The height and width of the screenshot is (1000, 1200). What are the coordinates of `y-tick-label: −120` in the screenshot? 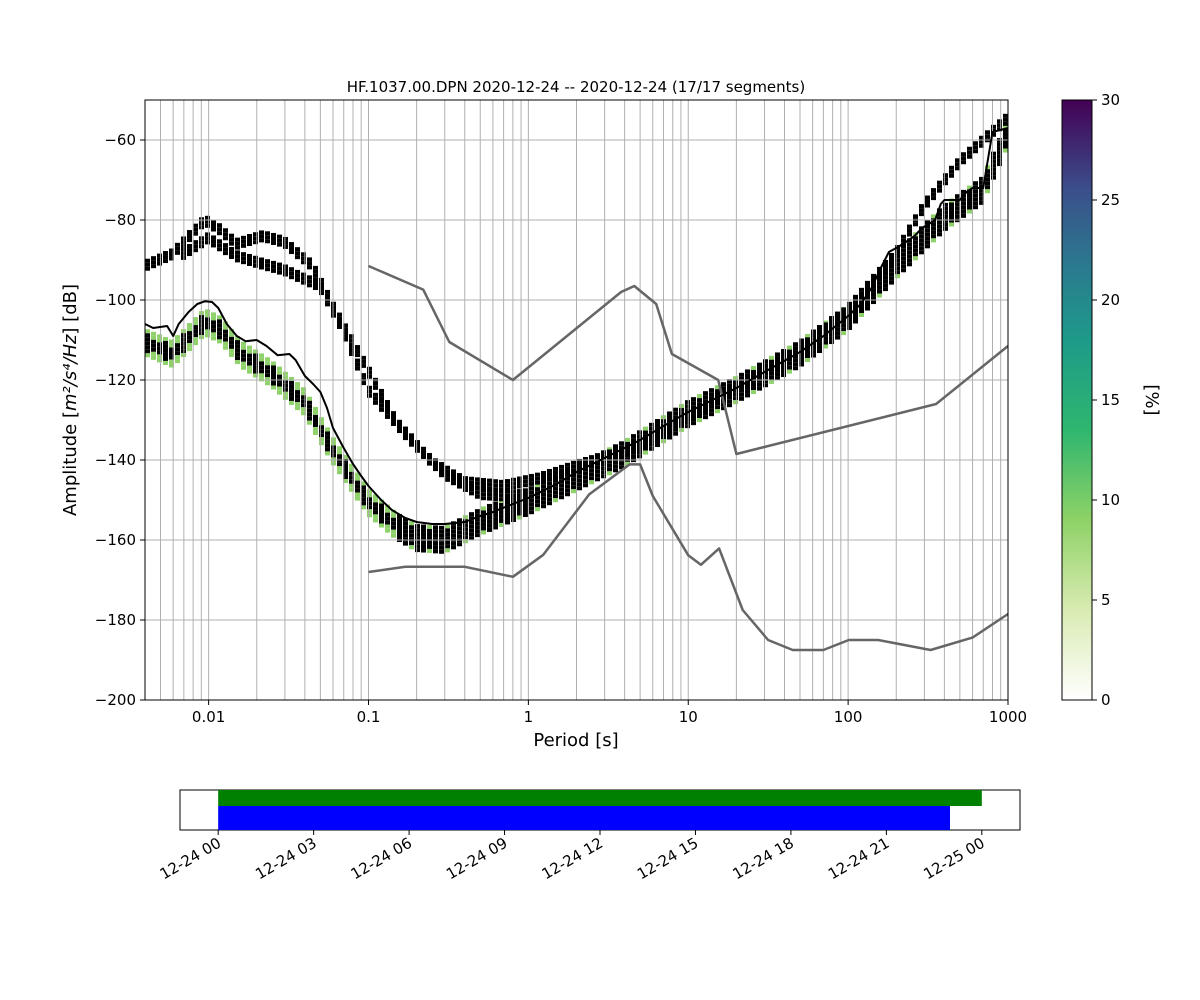 It's located at (115, 380).